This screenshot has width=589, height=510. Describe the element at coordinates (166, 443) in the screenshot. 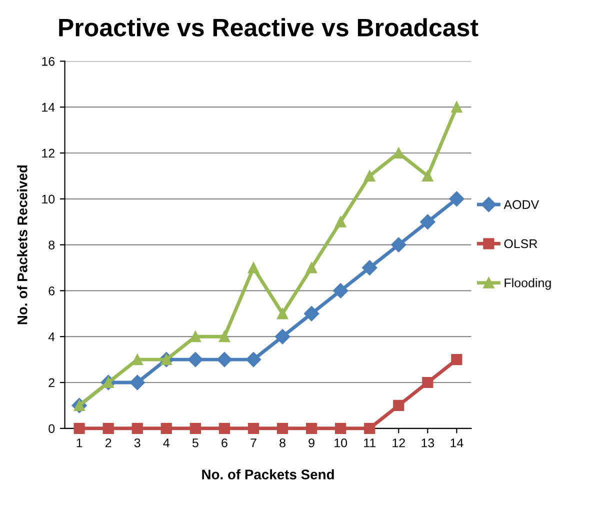

I see `x-tick-label: 4` at that location.